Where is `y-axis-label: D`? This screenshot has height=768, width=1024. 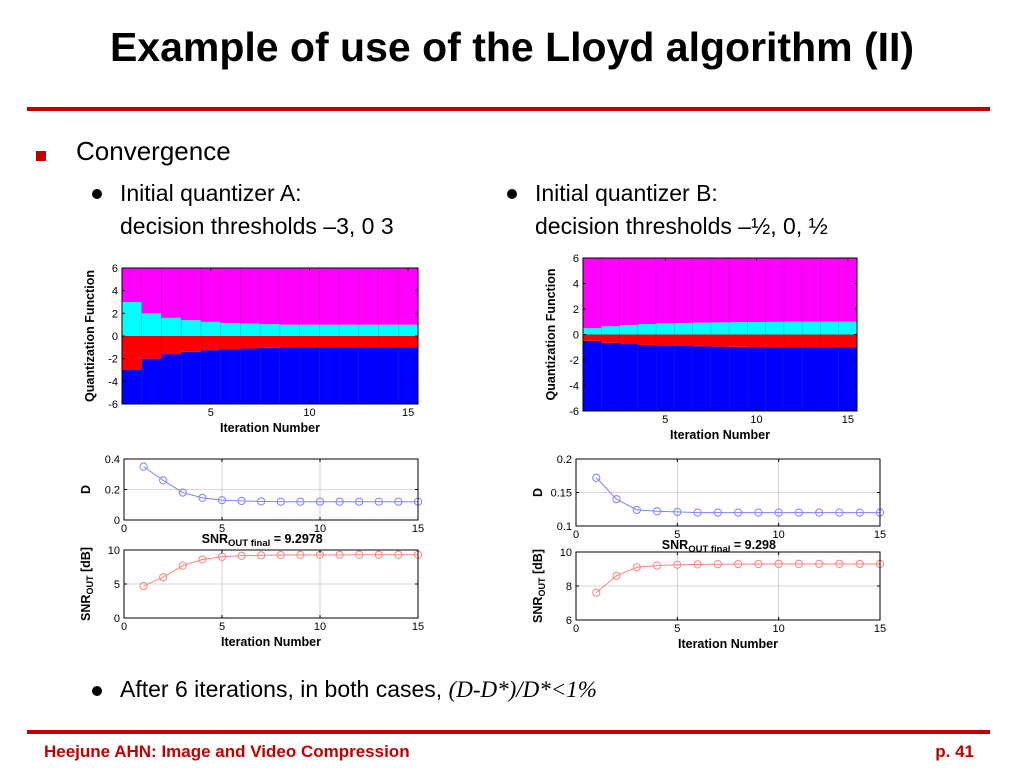
y-axis-label: D is located at coordinates (86, 489).